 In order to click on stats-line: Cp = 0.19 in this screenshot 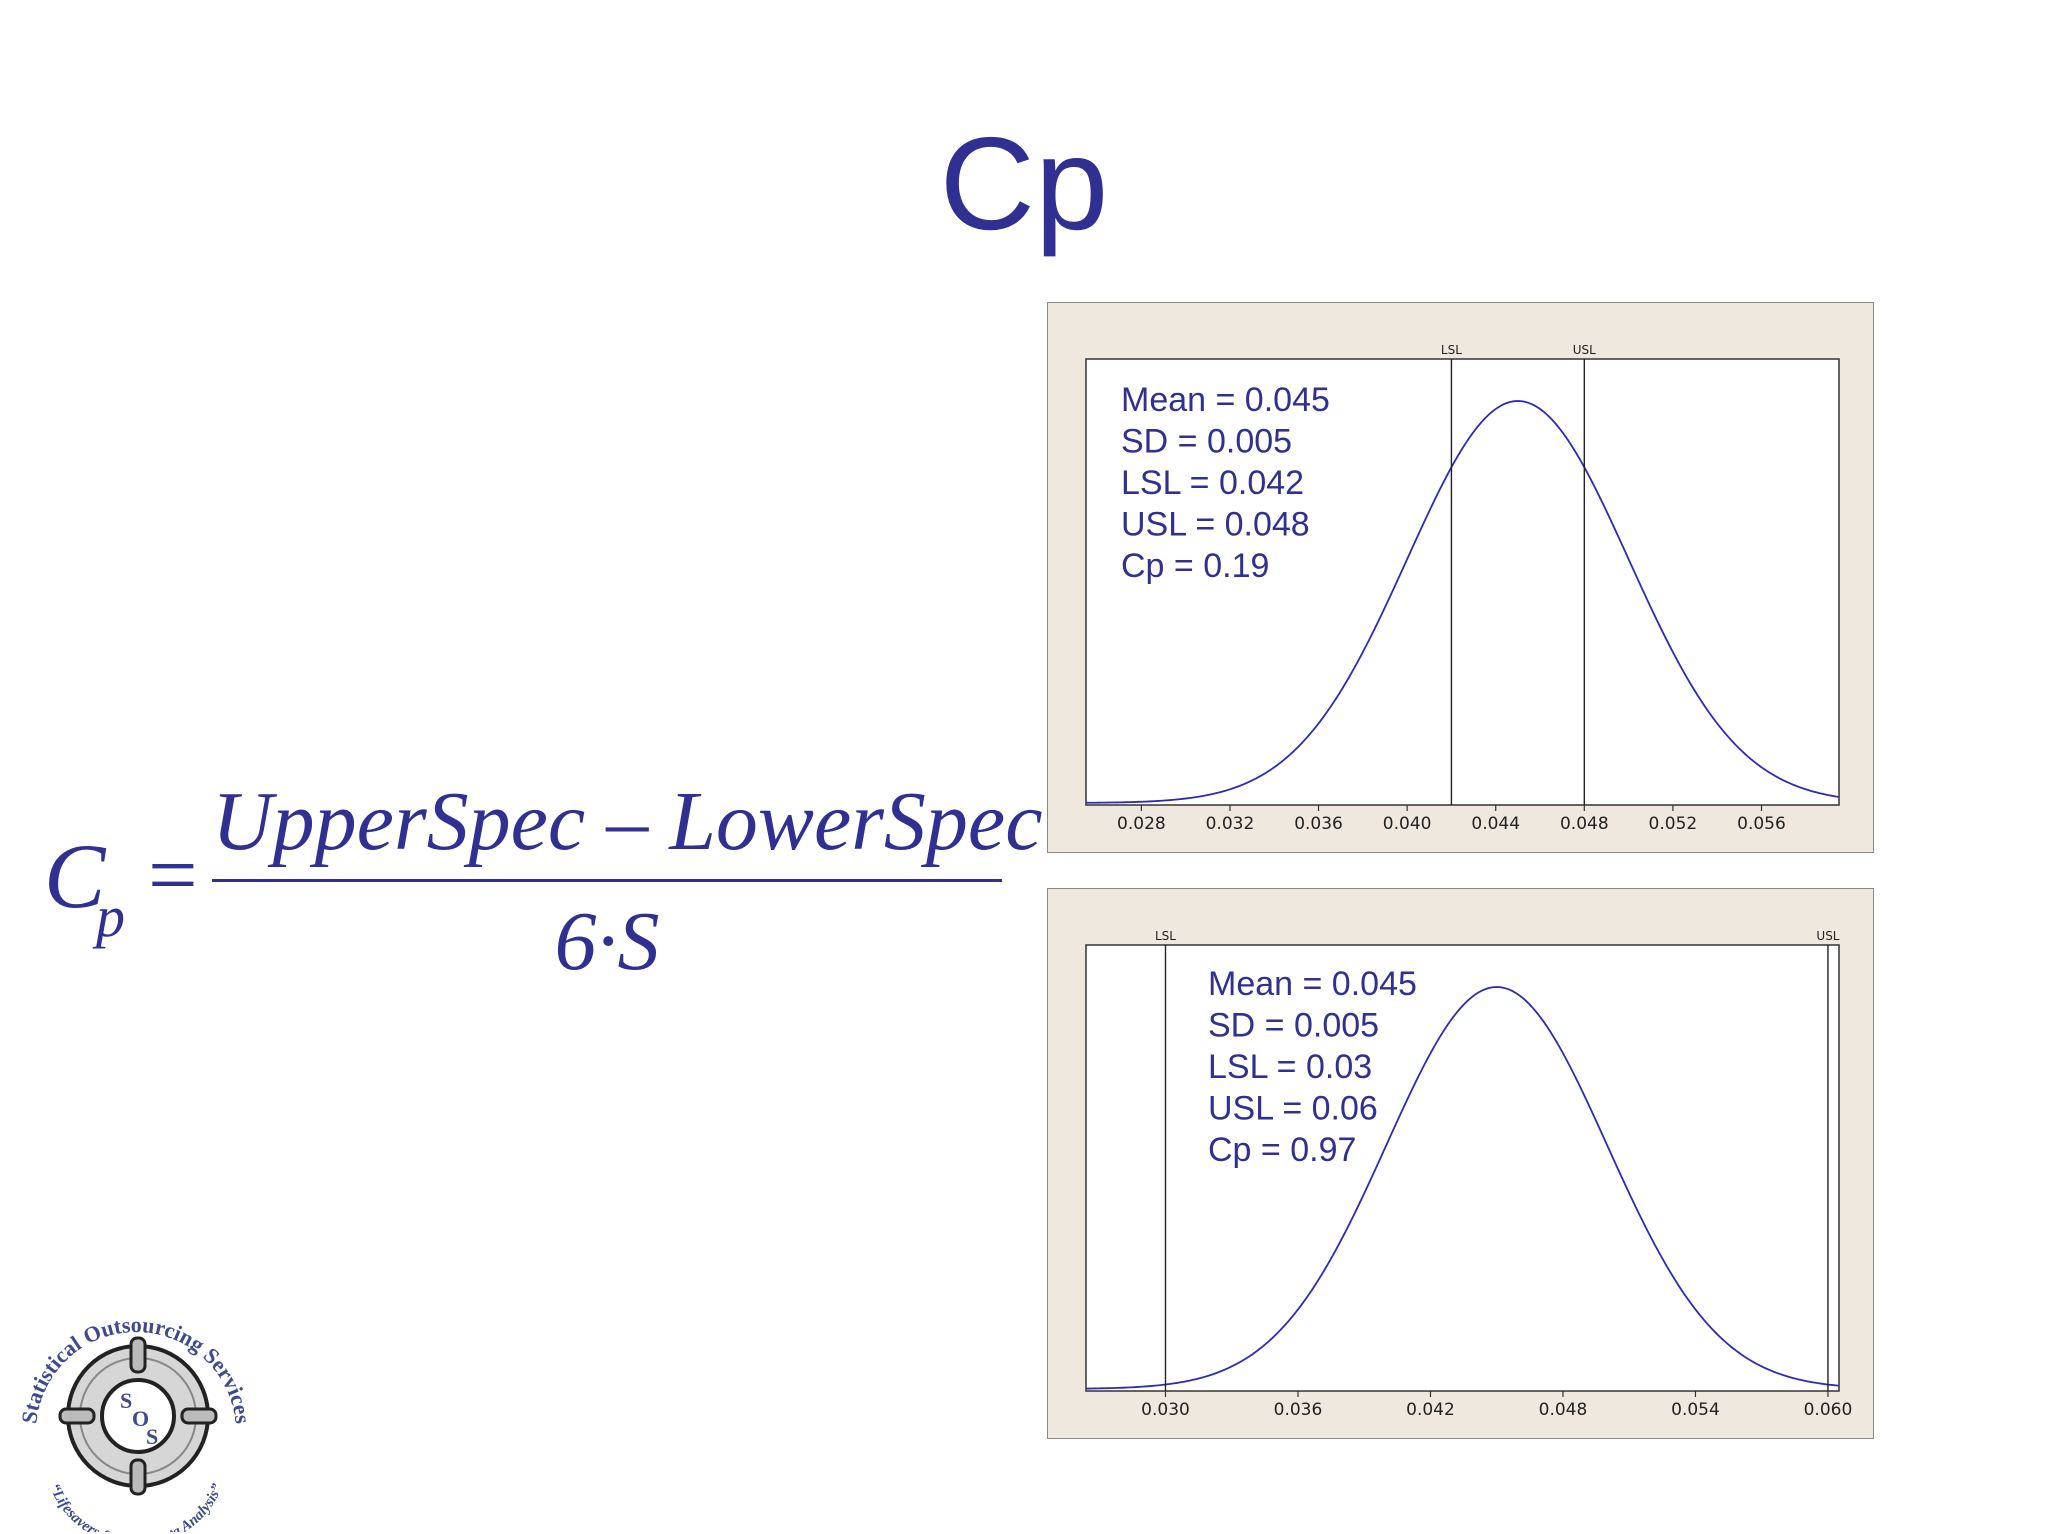, I will do `click(1195, 566)`.